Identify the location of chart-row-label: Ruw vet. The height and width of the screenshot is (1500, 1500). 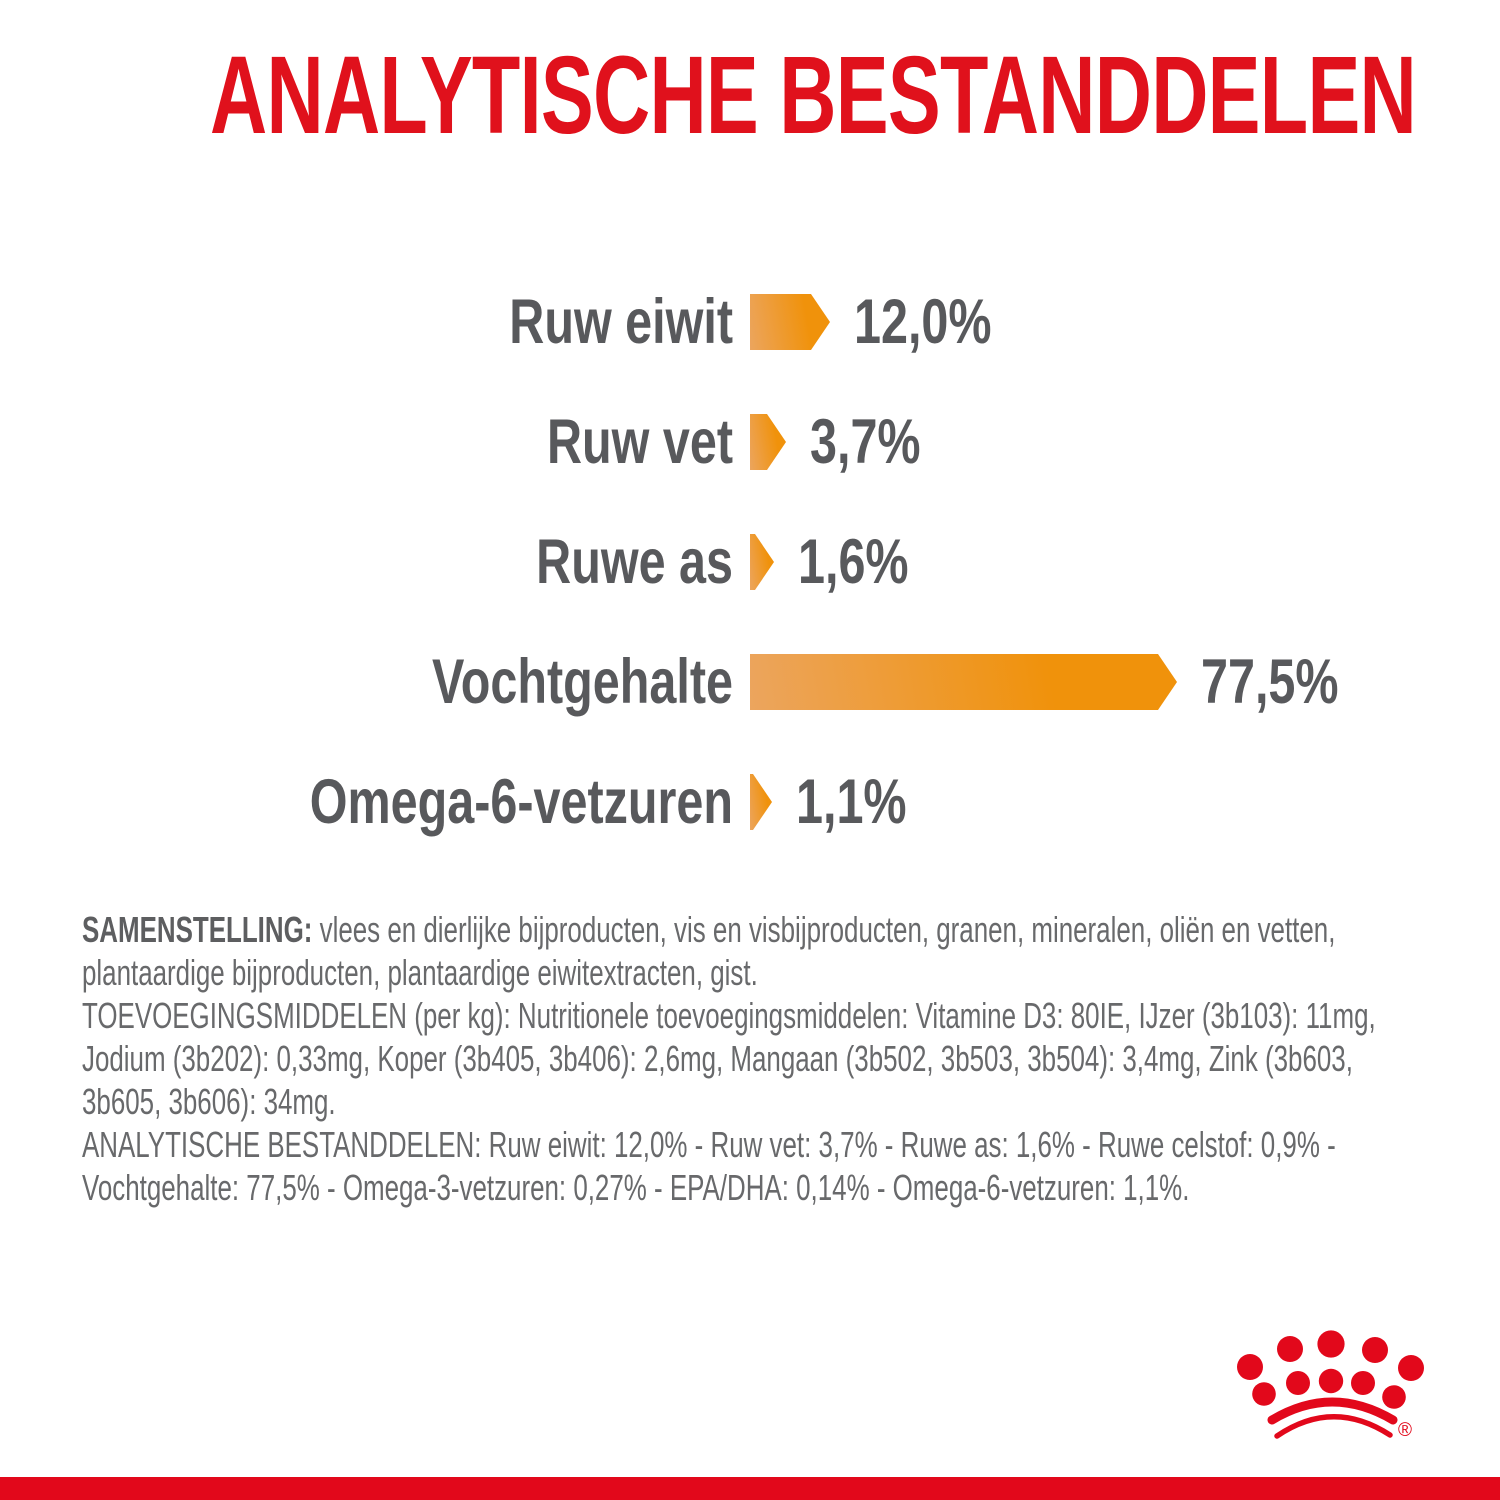
(640, 442).